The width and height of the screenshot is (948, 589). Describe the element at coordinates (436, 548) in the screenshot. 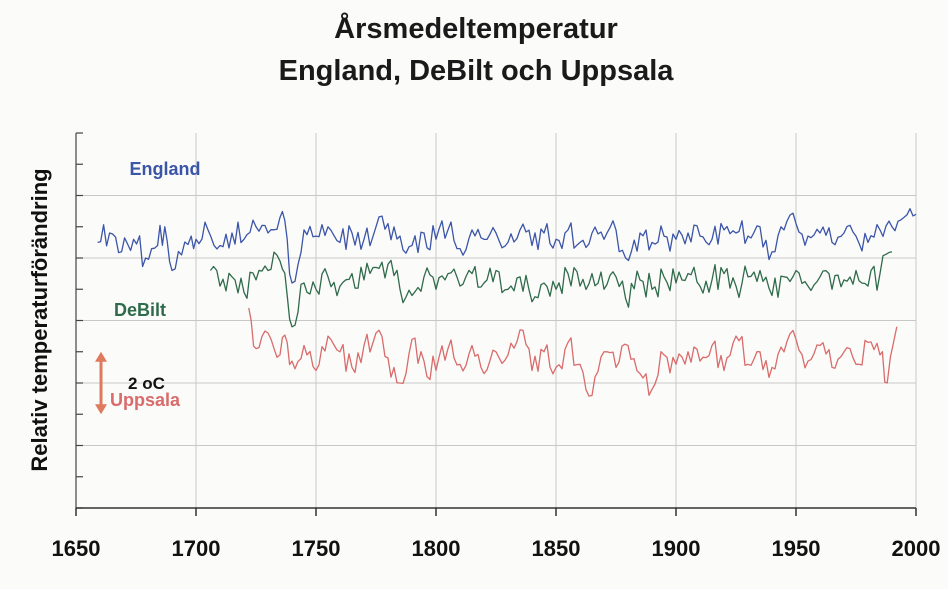

I see `x-tick-label: 1800` at that location.